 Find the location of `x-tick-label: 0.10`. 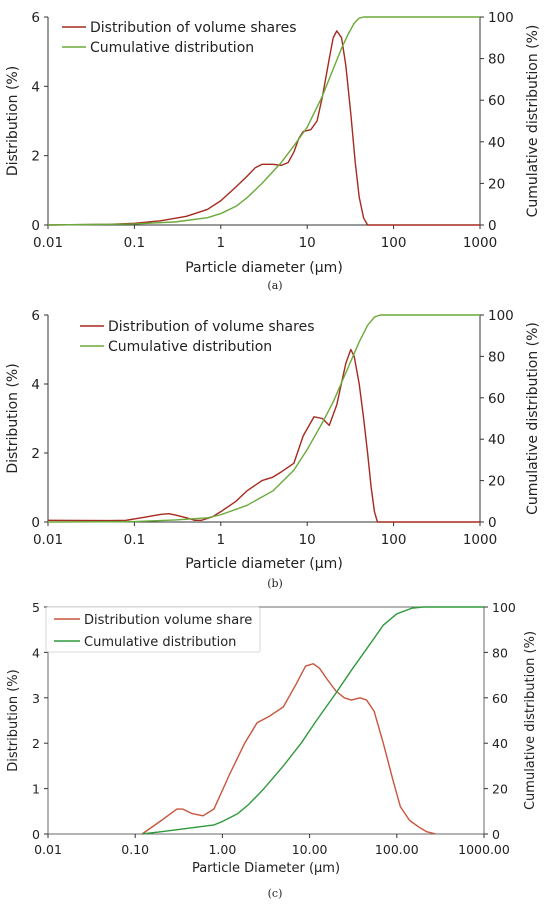

x-tick-label: 0.10 is located at coordinates (135, 849).